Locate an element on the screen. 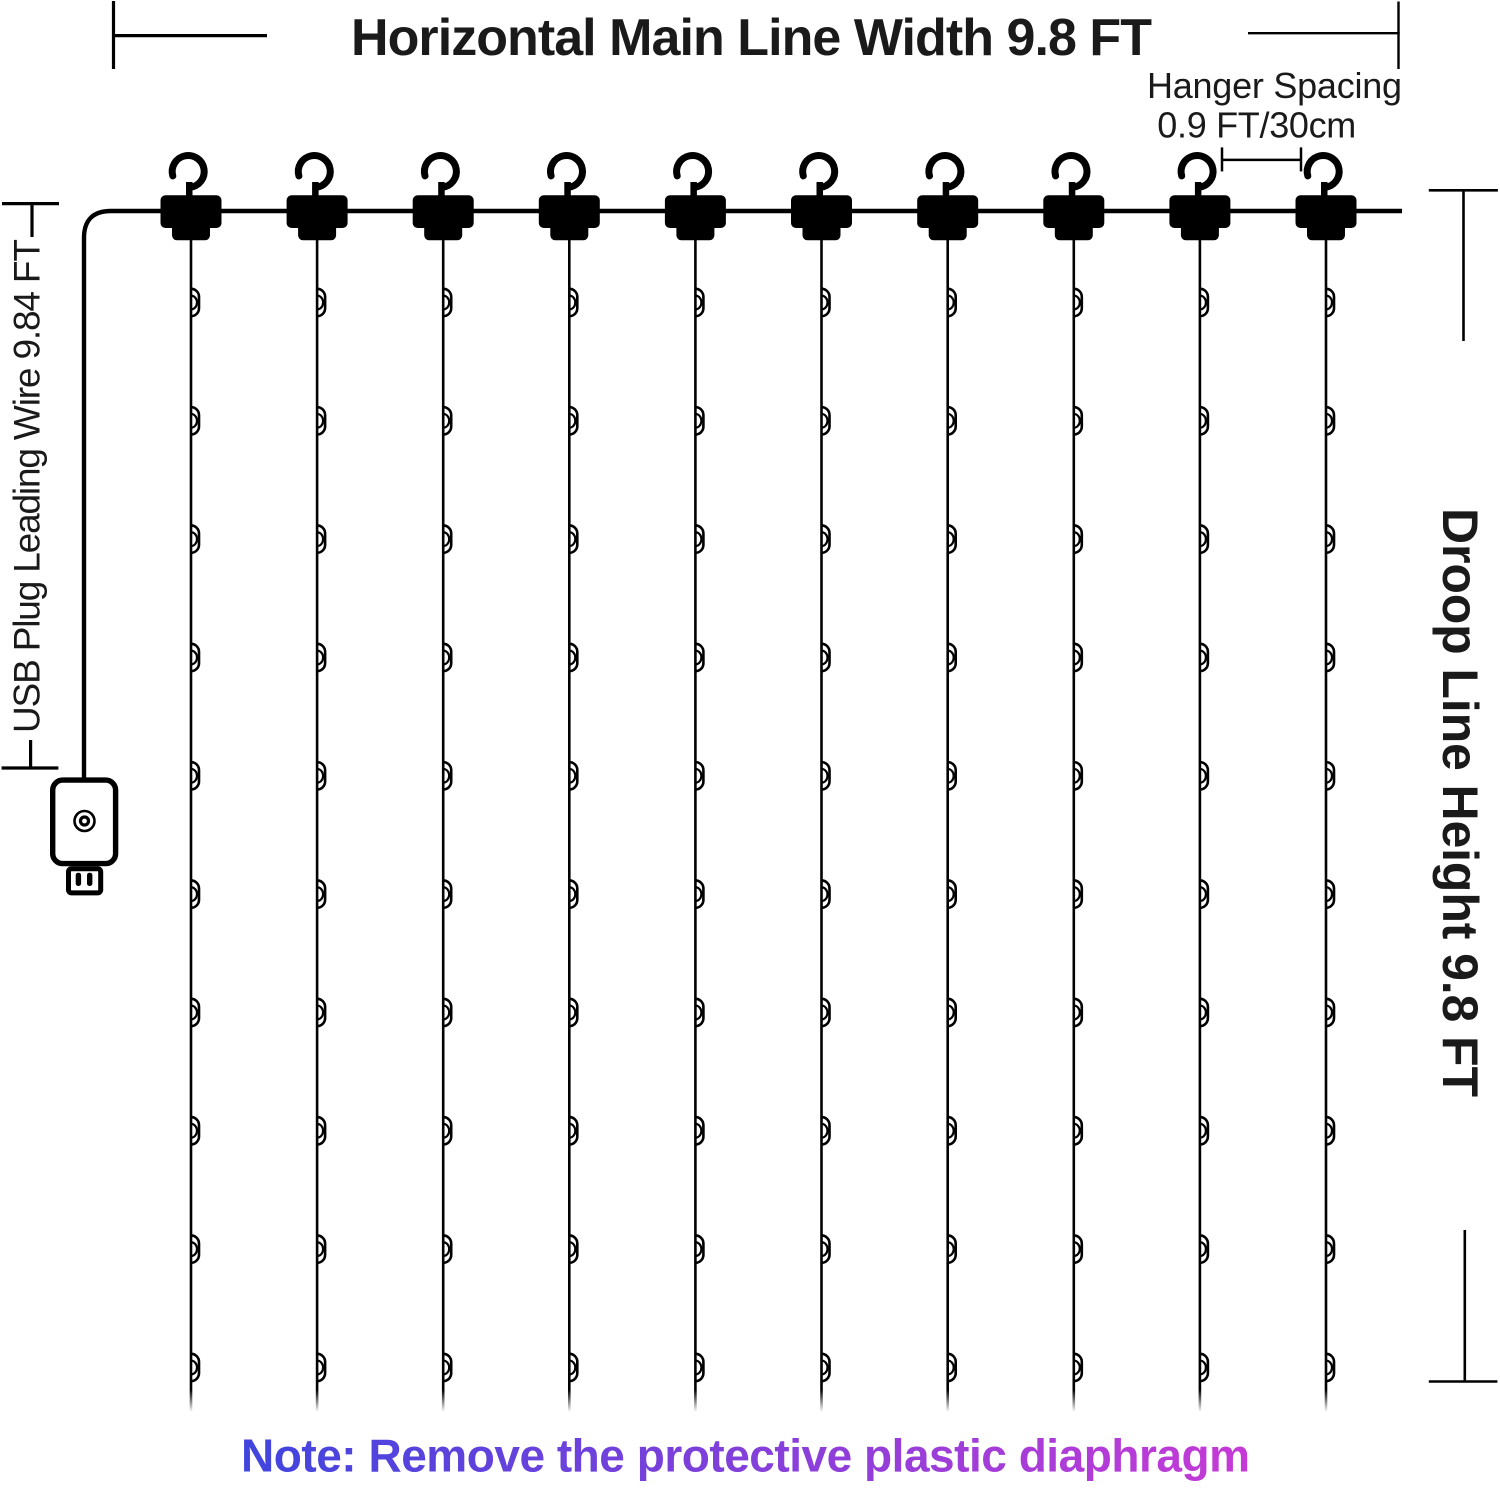 The image size is (1500, 1491). svg-text: 0.9 FT/30cm is located at coordinates (1256, 125).